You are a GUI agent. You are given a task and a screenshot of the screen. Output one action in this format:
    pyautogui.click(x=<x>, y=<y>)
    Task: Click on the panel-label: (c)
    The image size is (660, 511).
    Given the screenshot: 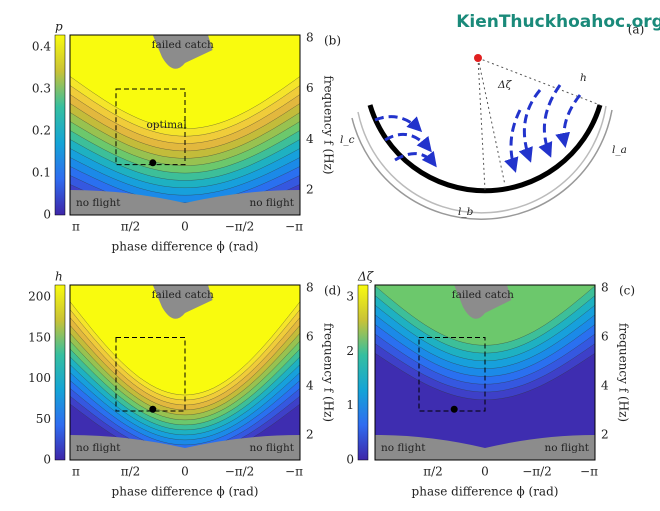 What is the action you would take?
    pyautogui.click(x=627, y=291)
    